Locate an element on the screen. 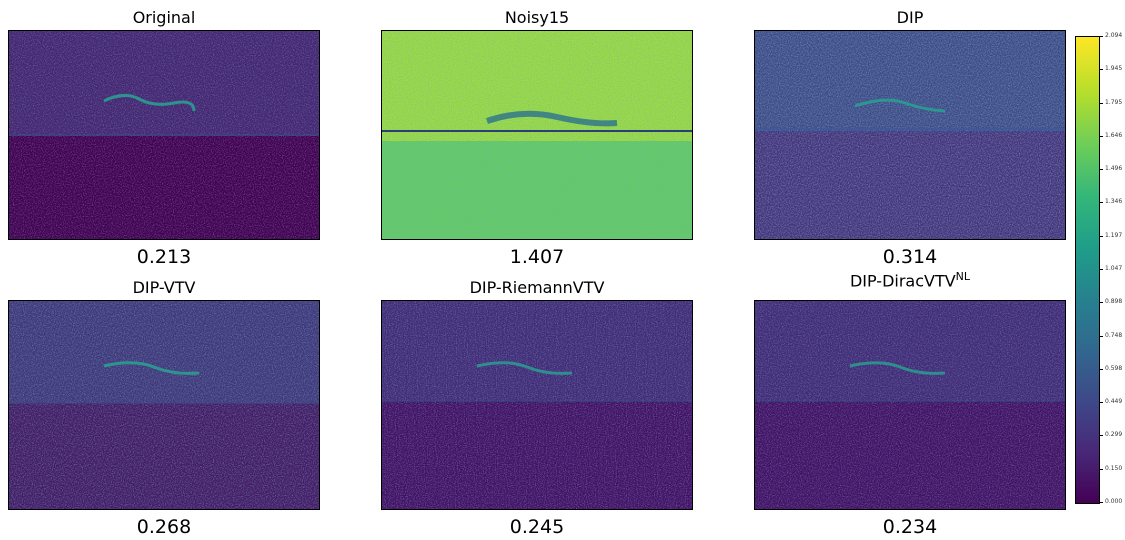 The height and width of the screenshot is (540, 1125). metric-value: 0.314 is located at coordinates (910, 257).